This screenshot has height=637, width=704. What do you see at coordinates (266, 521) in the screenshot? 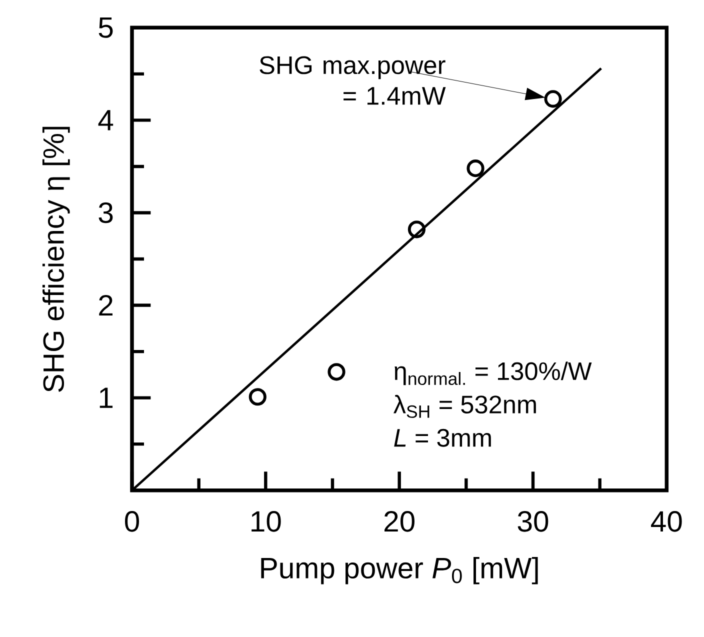
I see `x-tick-label: 10` at bounding box center [266, 521].